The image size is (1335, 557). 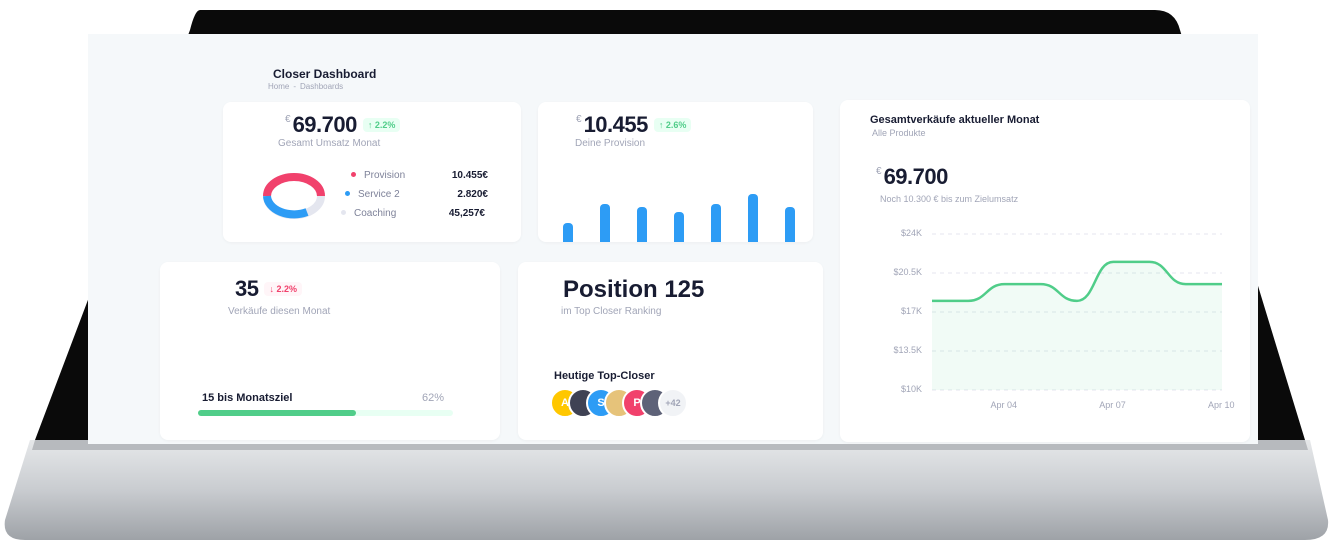 What do you see at coordinates (325, 74) in the screenshot?
I see `page-title: Closer Dashboard` at bounding box center [325, 74].